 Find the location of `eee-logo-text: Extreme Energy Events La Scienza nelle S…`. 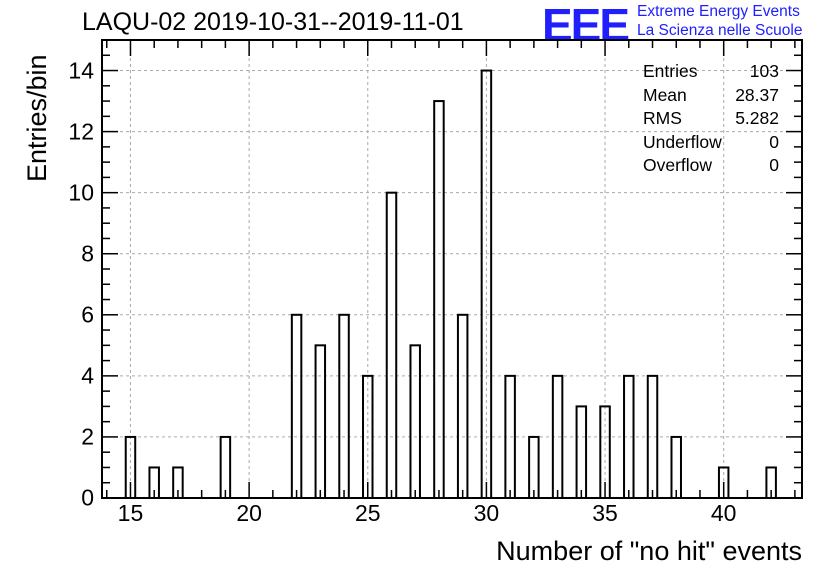

eee-logo-text: Extreme Energy Events La Scienza nelle S… is located at coordinates (719, 21).